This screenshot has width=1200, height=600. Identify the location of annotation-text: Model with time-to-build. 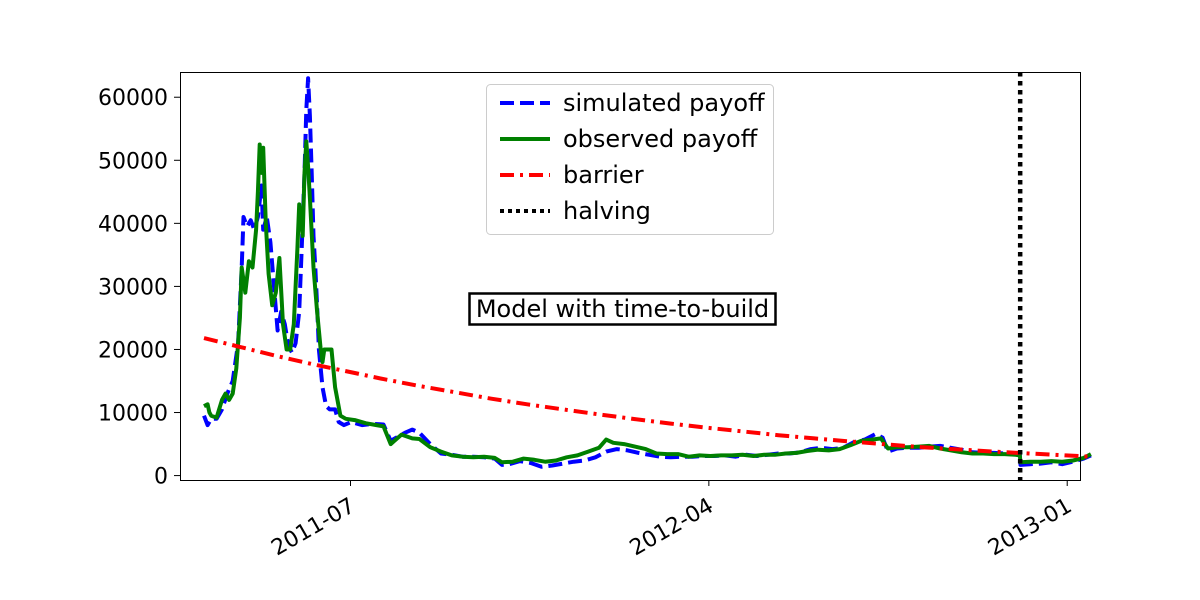
(622, 309).